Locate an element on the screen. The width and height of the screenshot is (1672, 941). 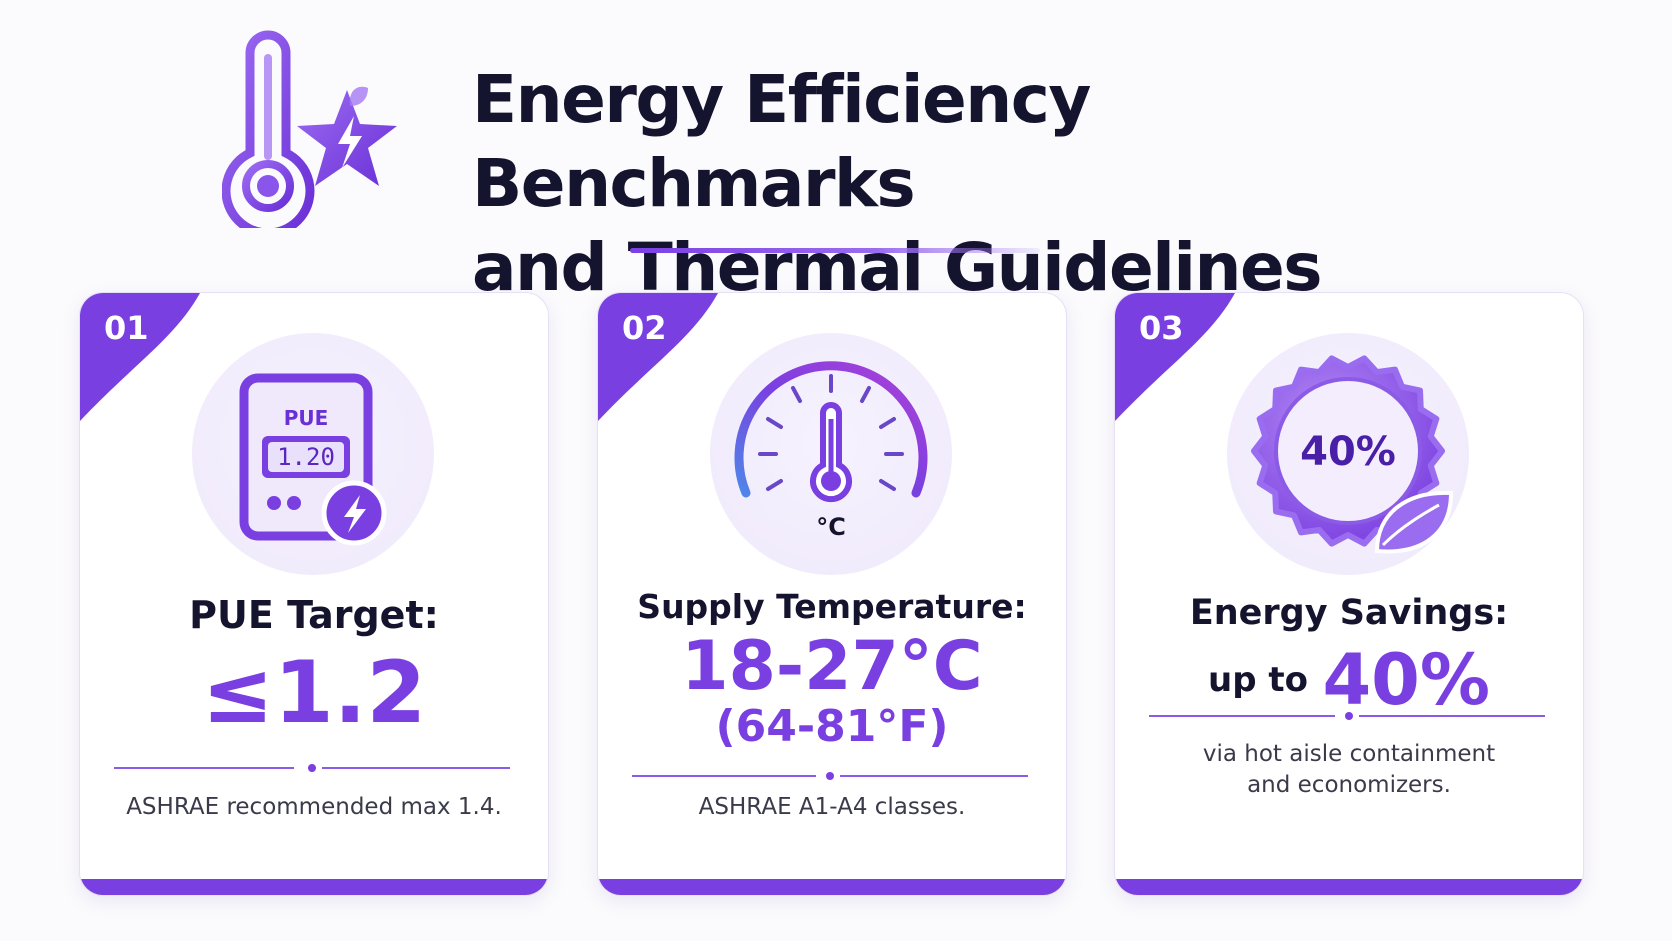
supply-temperature-celsius: 18-27°C is located at coordinates (832, 666).